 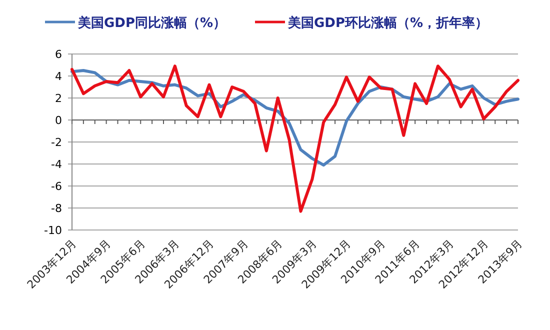 I want to click on legend-label: 美国GDP同比涨幅（%）, so click(x=151, y=23).